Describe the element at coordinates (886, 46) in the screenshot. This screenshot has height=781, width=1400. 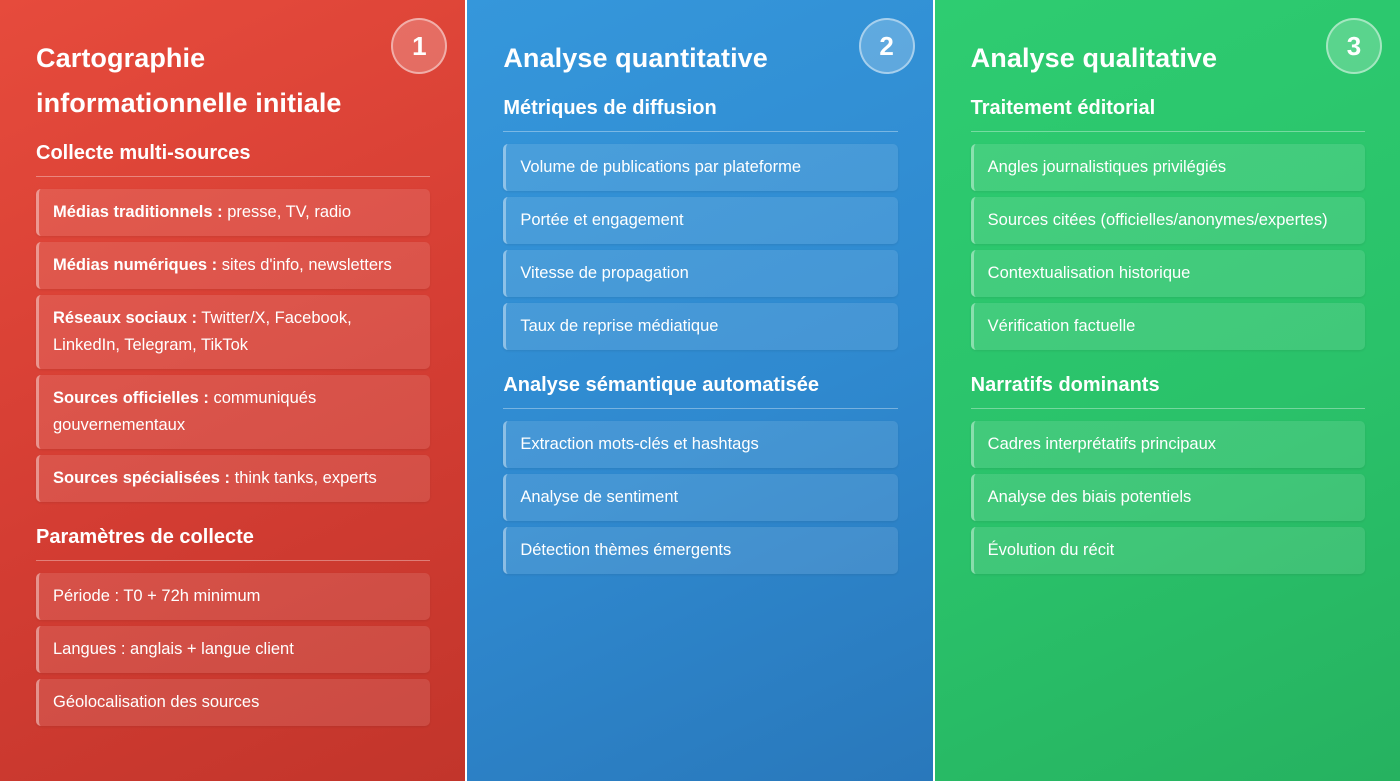
I see `step-number-badge: 2` at that location.